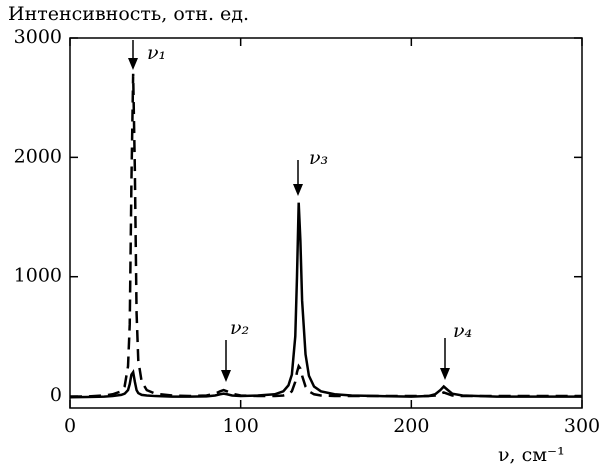 This screenshot has width=609, height=474. What do you see at coordinates (156, 53) in the screenshot?
I see `annotation: ν₁` at bounding box center [156, 53].